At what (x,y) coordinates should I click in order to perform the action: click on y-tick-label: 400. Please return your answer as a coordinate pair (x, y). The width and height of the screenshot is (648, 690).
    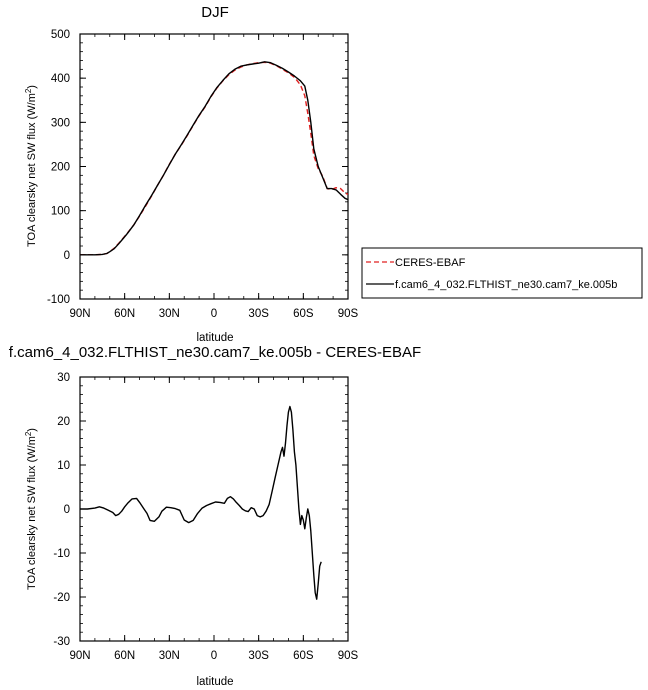
    Looking at the image, I should click on (60, 79).